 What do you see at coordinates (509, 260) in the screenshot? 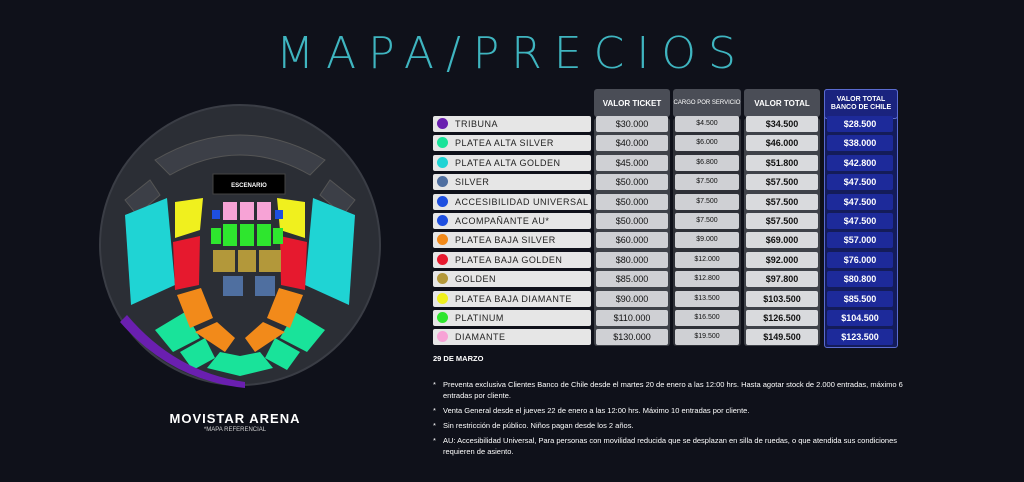
I see `zone-name: PLATEA BAJA GOLDEN` at bounding box center [509, 260].